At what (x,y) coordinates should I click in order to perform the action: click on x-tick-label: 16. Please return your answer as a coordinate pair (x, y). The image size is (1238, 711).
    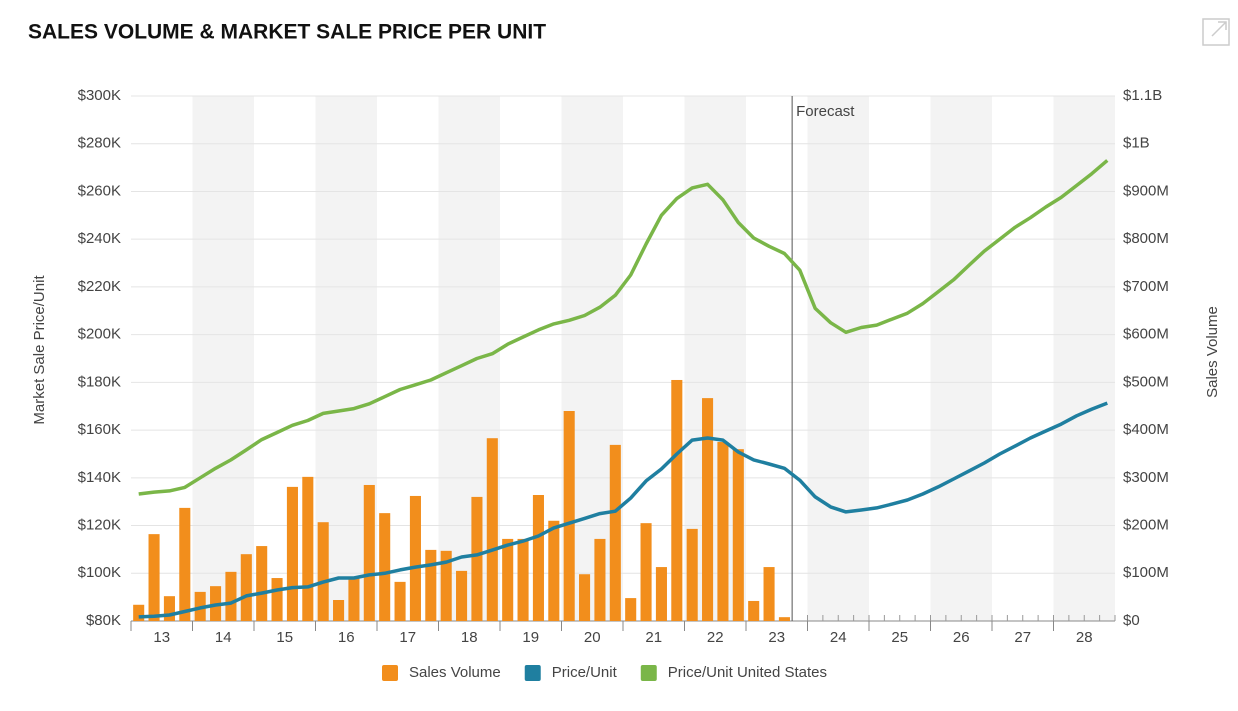
    Looking at the image, I should click on (346, 637).